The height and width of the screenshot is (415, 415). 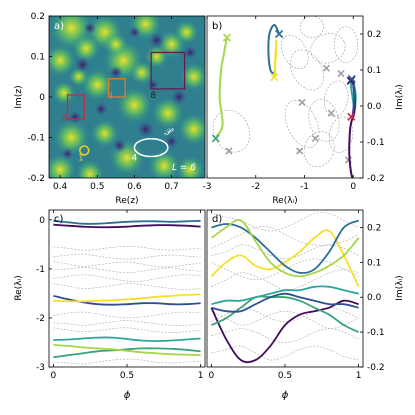 I want to click on panel-c-xlabel: ϕ, so click(x=127, y=395).